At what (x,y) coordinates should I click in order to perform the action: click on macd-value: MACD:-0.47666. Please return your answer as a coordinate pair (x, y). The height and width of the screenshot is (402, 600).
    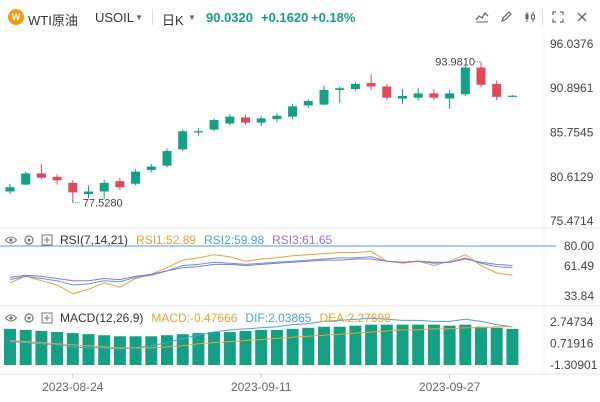
    Looking at the image, I should click on (194, 318).